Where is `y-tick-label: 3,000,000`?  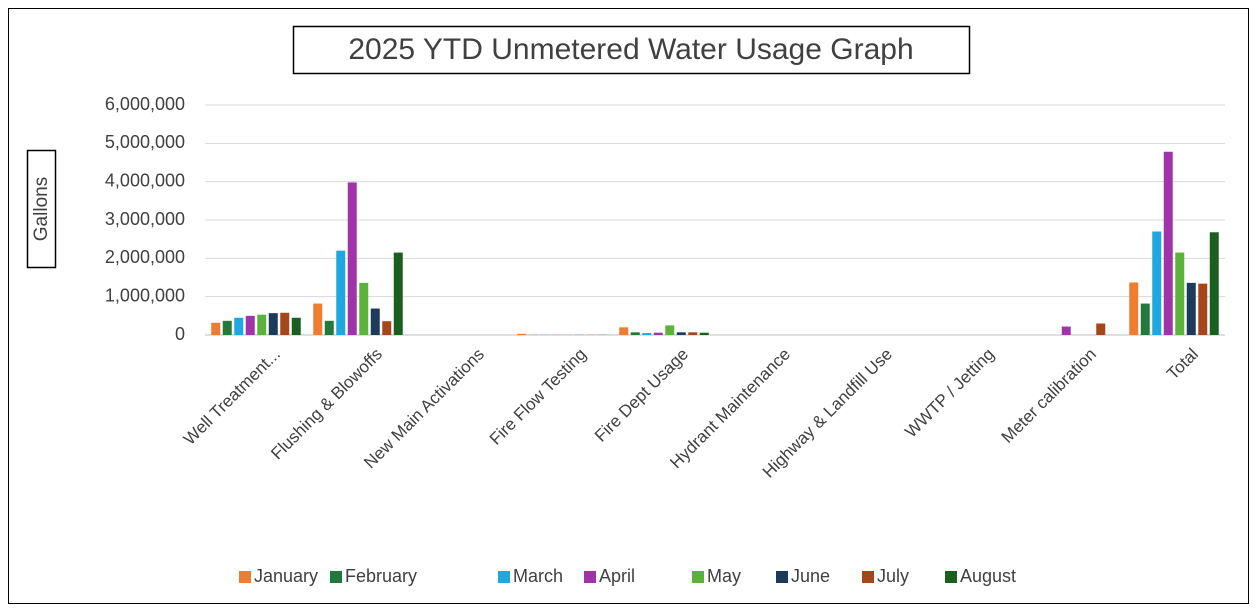
y-tick-label: 3,000,000 is located at coordinates (145, 219).